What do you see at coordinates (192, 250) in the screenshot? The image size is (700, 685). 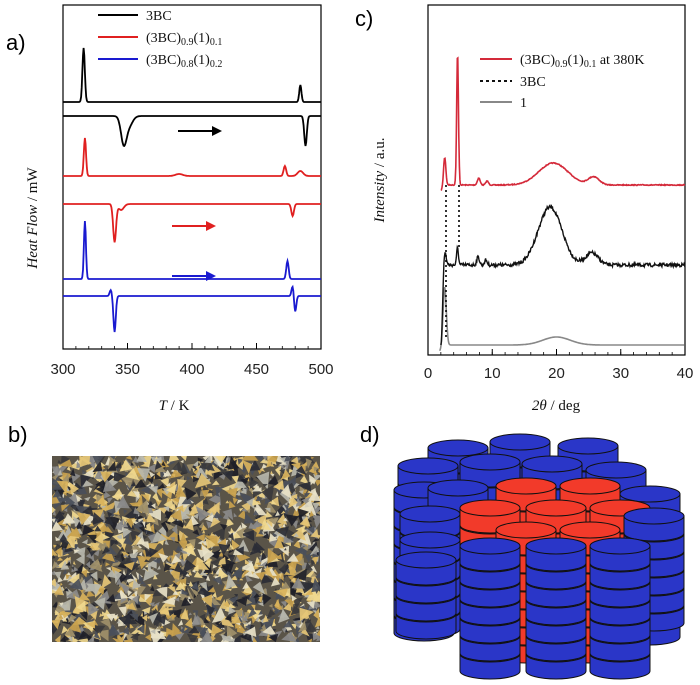 I see `dsc-08-heating-curve` at bounding box center [192, 250].